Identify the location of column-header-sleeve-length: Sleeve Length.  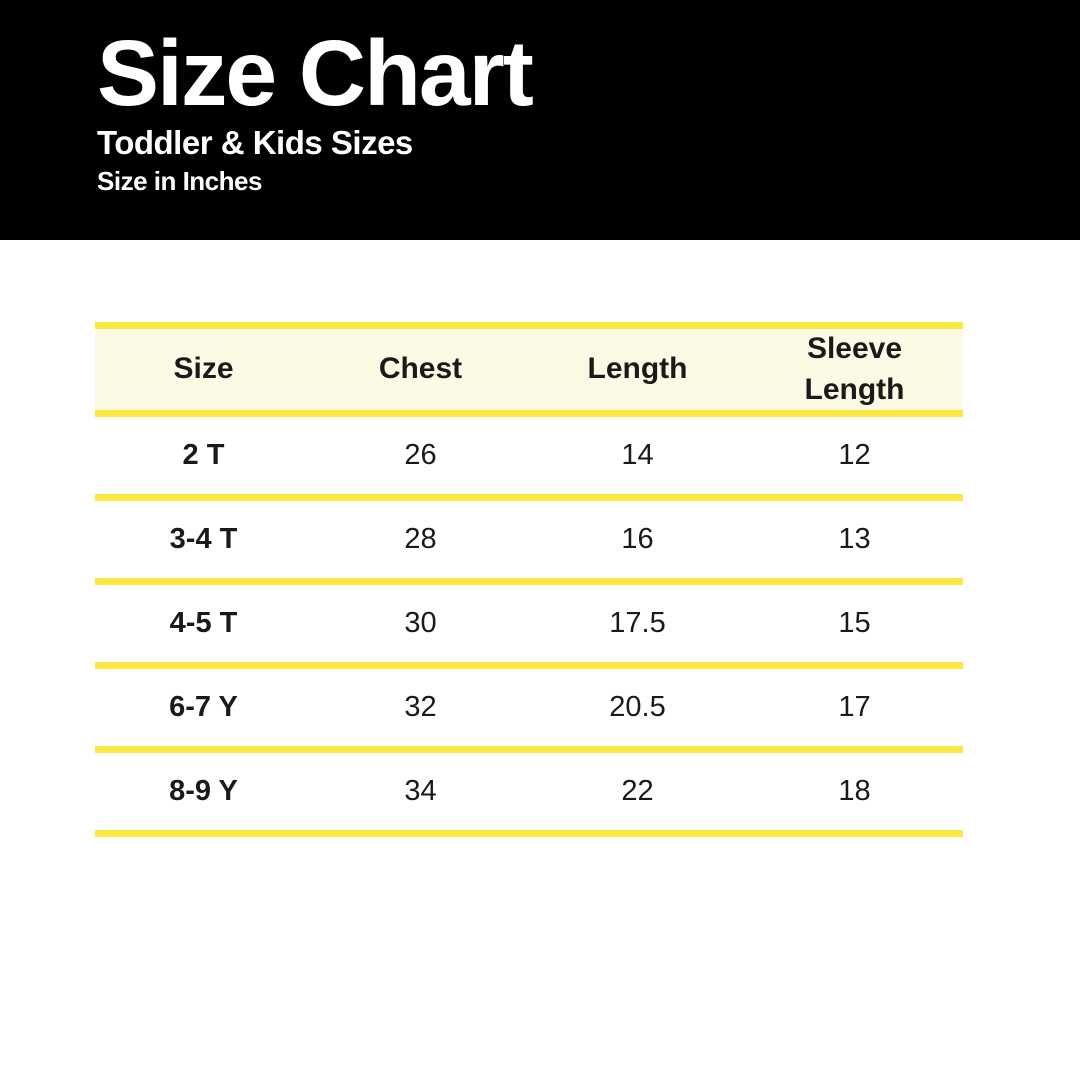
(854, 369).